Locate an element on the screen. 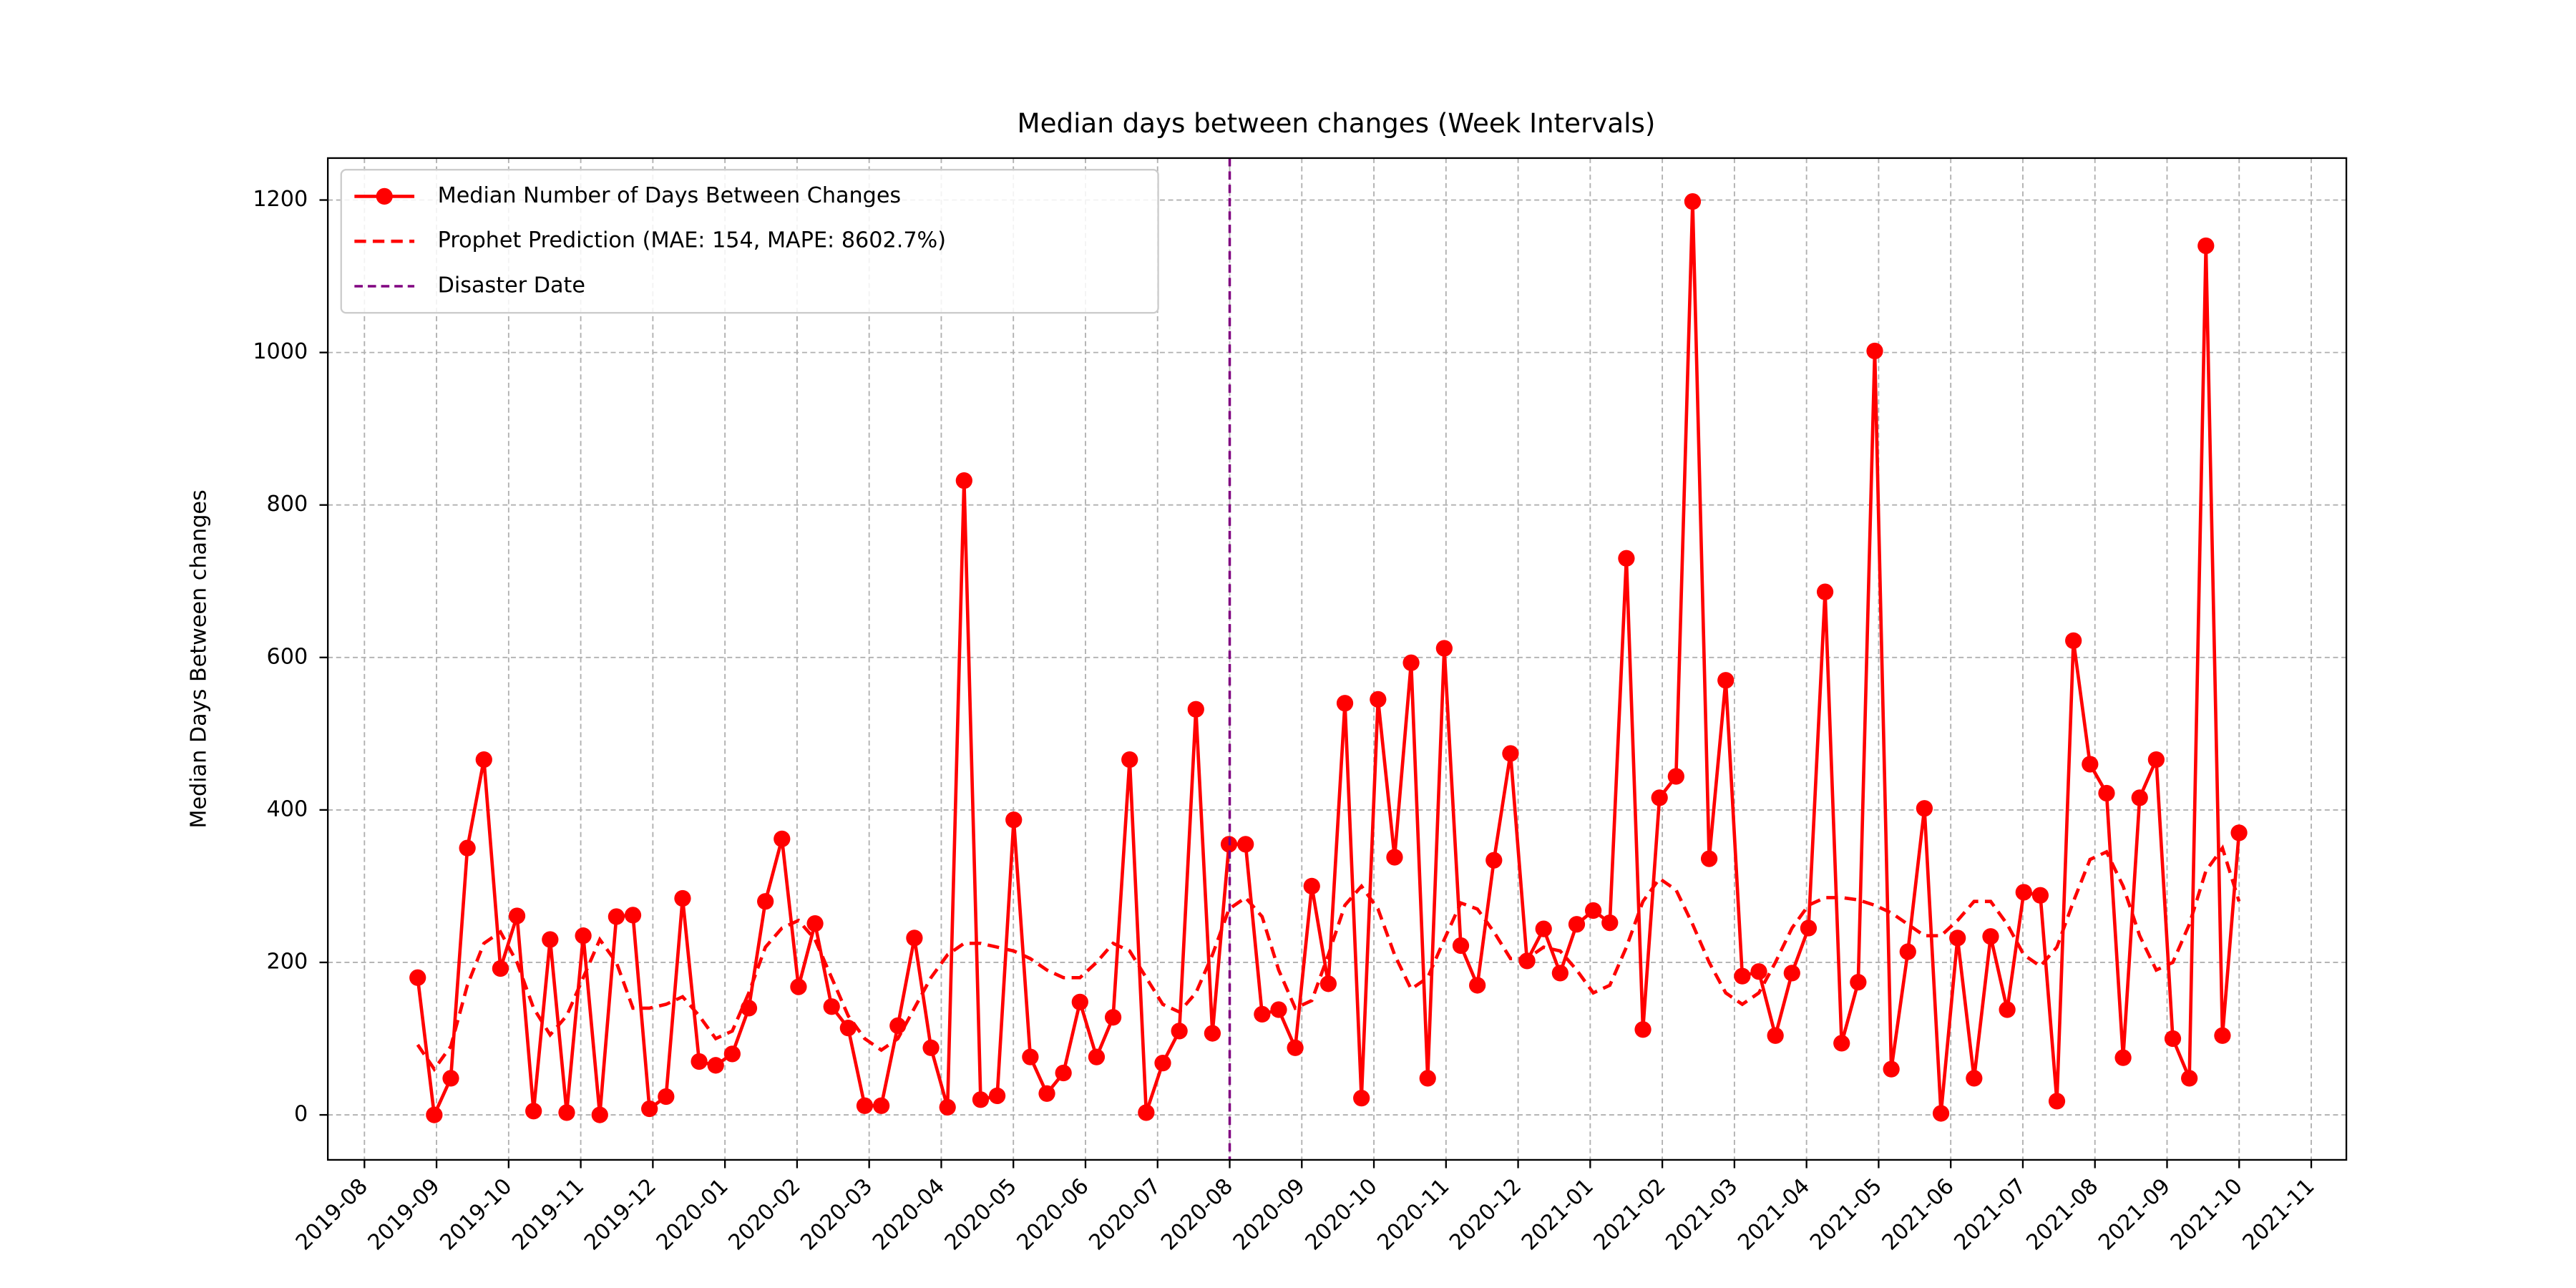 The image size is (2576, 1288). x-tick-label: 2021-10 is located at coordinates (2207, 1214).